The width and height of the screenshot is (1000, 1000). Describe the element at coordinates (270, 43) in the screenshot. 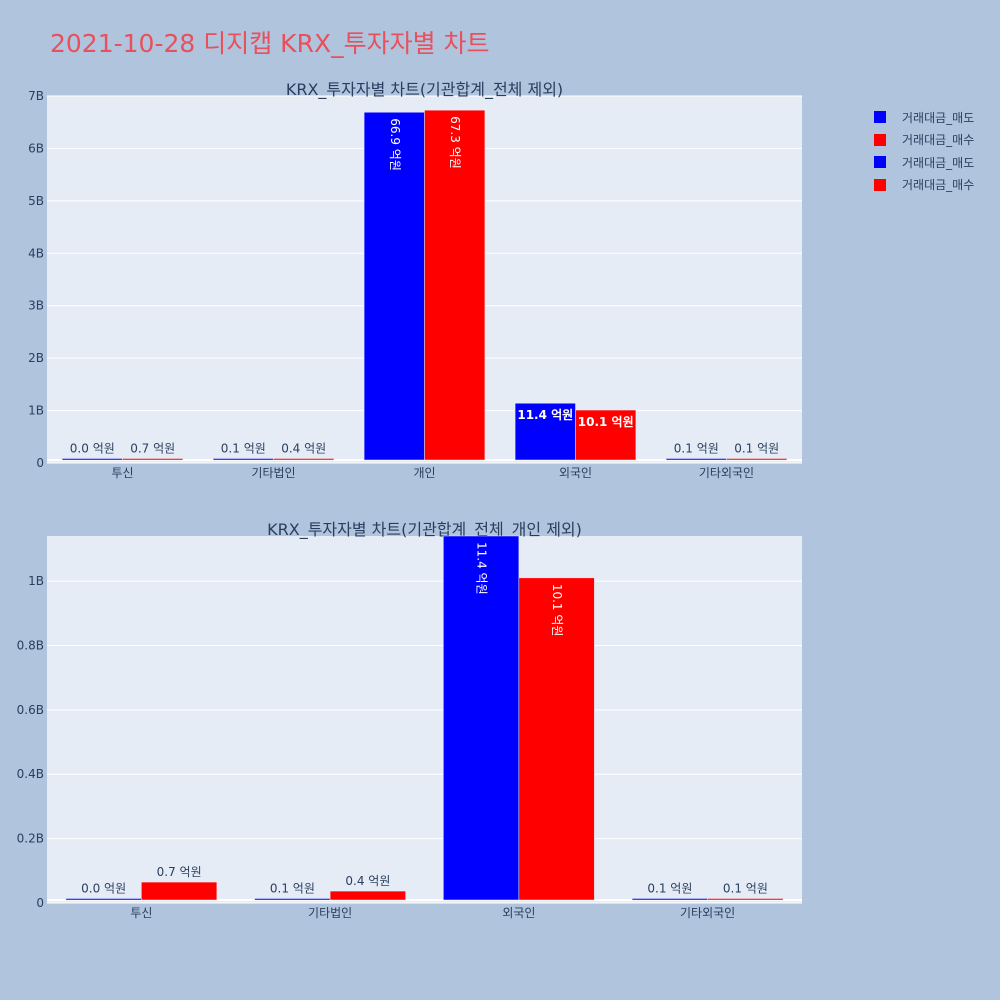

I see `page-title: 2021-10-28 디지캡 KRX_투자자별 차트` at that location.